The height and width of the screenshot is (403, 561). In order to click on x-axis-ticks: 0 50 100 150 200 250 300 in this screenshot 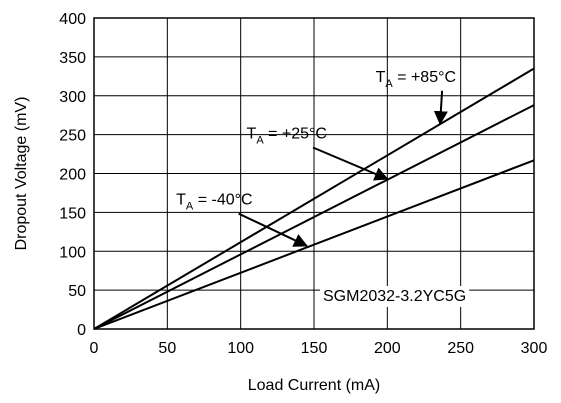, I will do `click(319, 348)`.